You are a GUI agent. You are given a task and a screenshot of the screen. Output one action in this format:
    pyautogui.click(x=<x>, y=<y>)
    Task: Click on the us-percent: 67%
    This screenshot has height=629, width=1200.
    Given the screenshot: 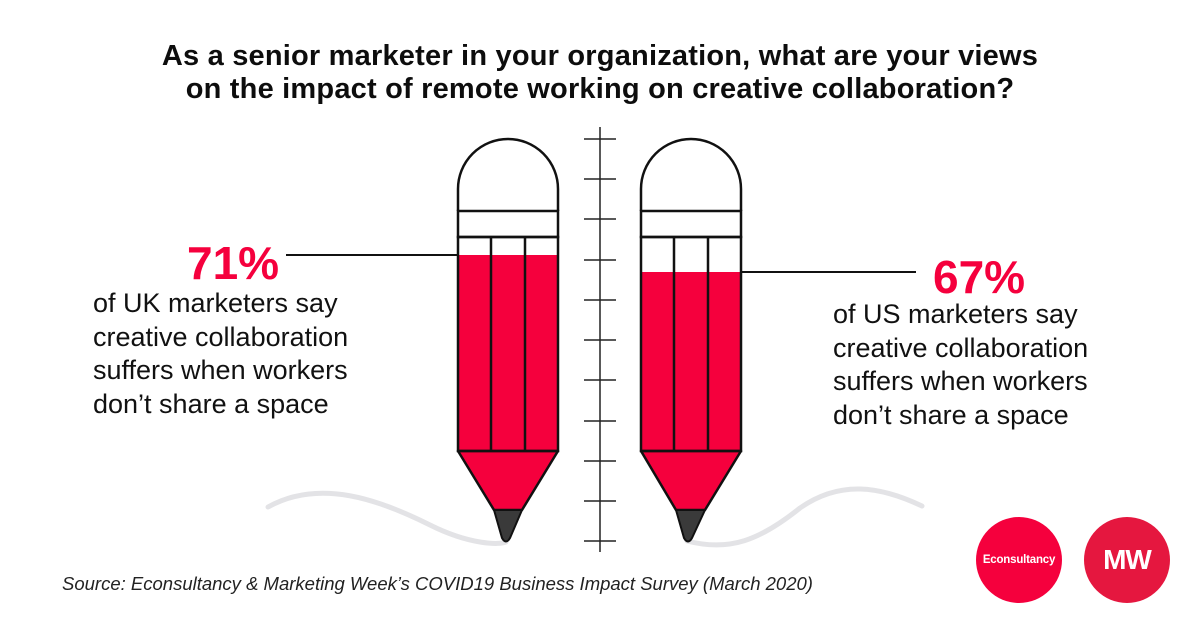 What is the action you would take?
    pyautogui.click(x=979, y=277)
    